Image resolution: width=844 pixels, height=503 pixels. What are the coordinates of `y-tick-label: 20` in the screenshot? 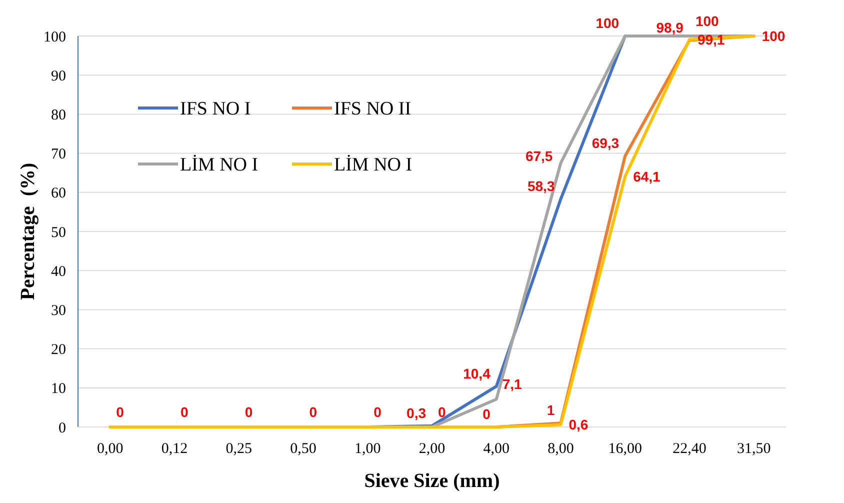 It's located at (58, 350).